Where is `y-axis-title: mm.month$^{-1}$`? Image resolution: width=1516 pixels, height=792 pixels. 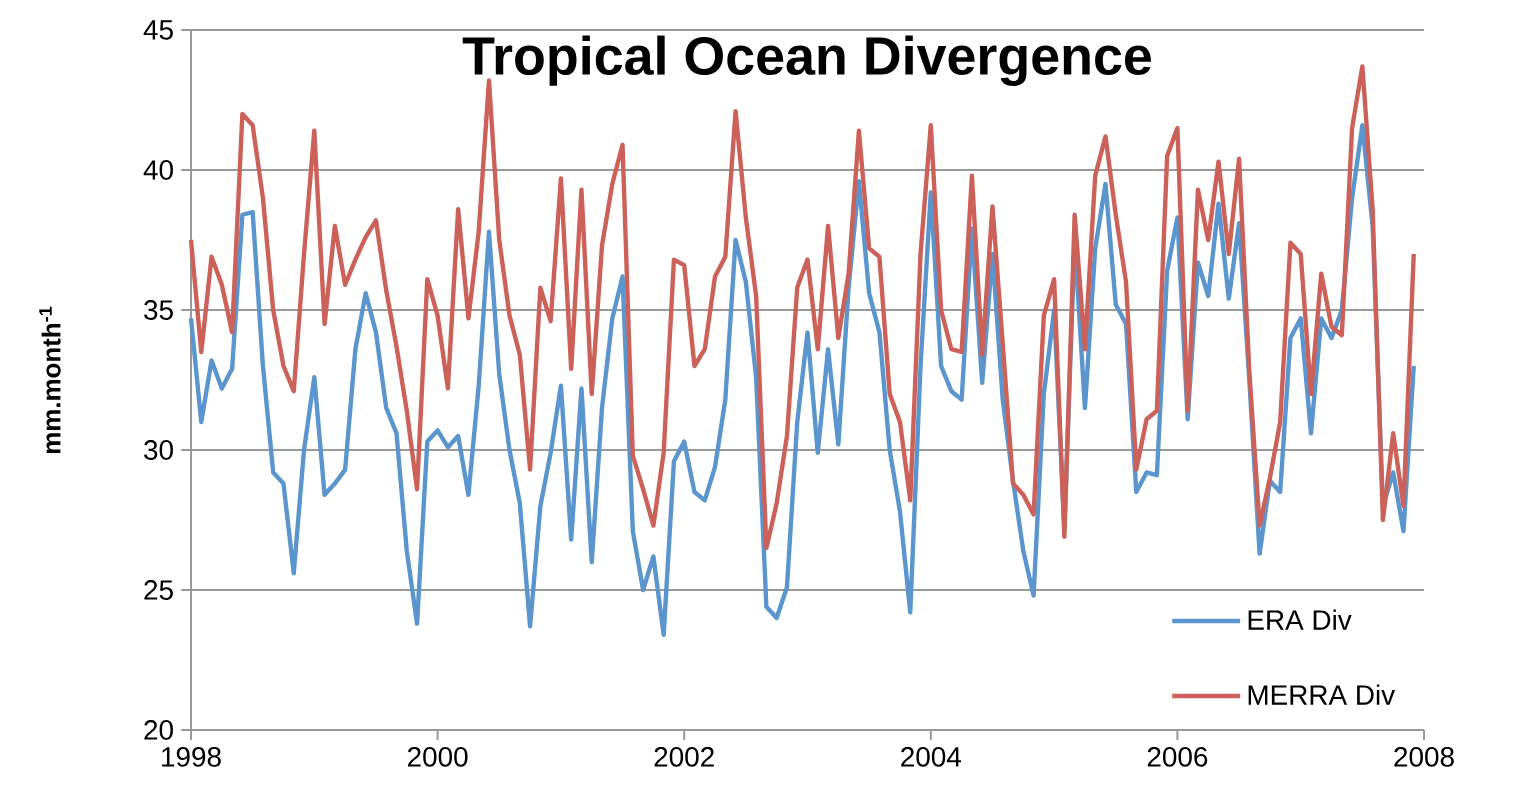 y-axis-title: mm.month$^{-1}$ is located at coordinates (50, 380).